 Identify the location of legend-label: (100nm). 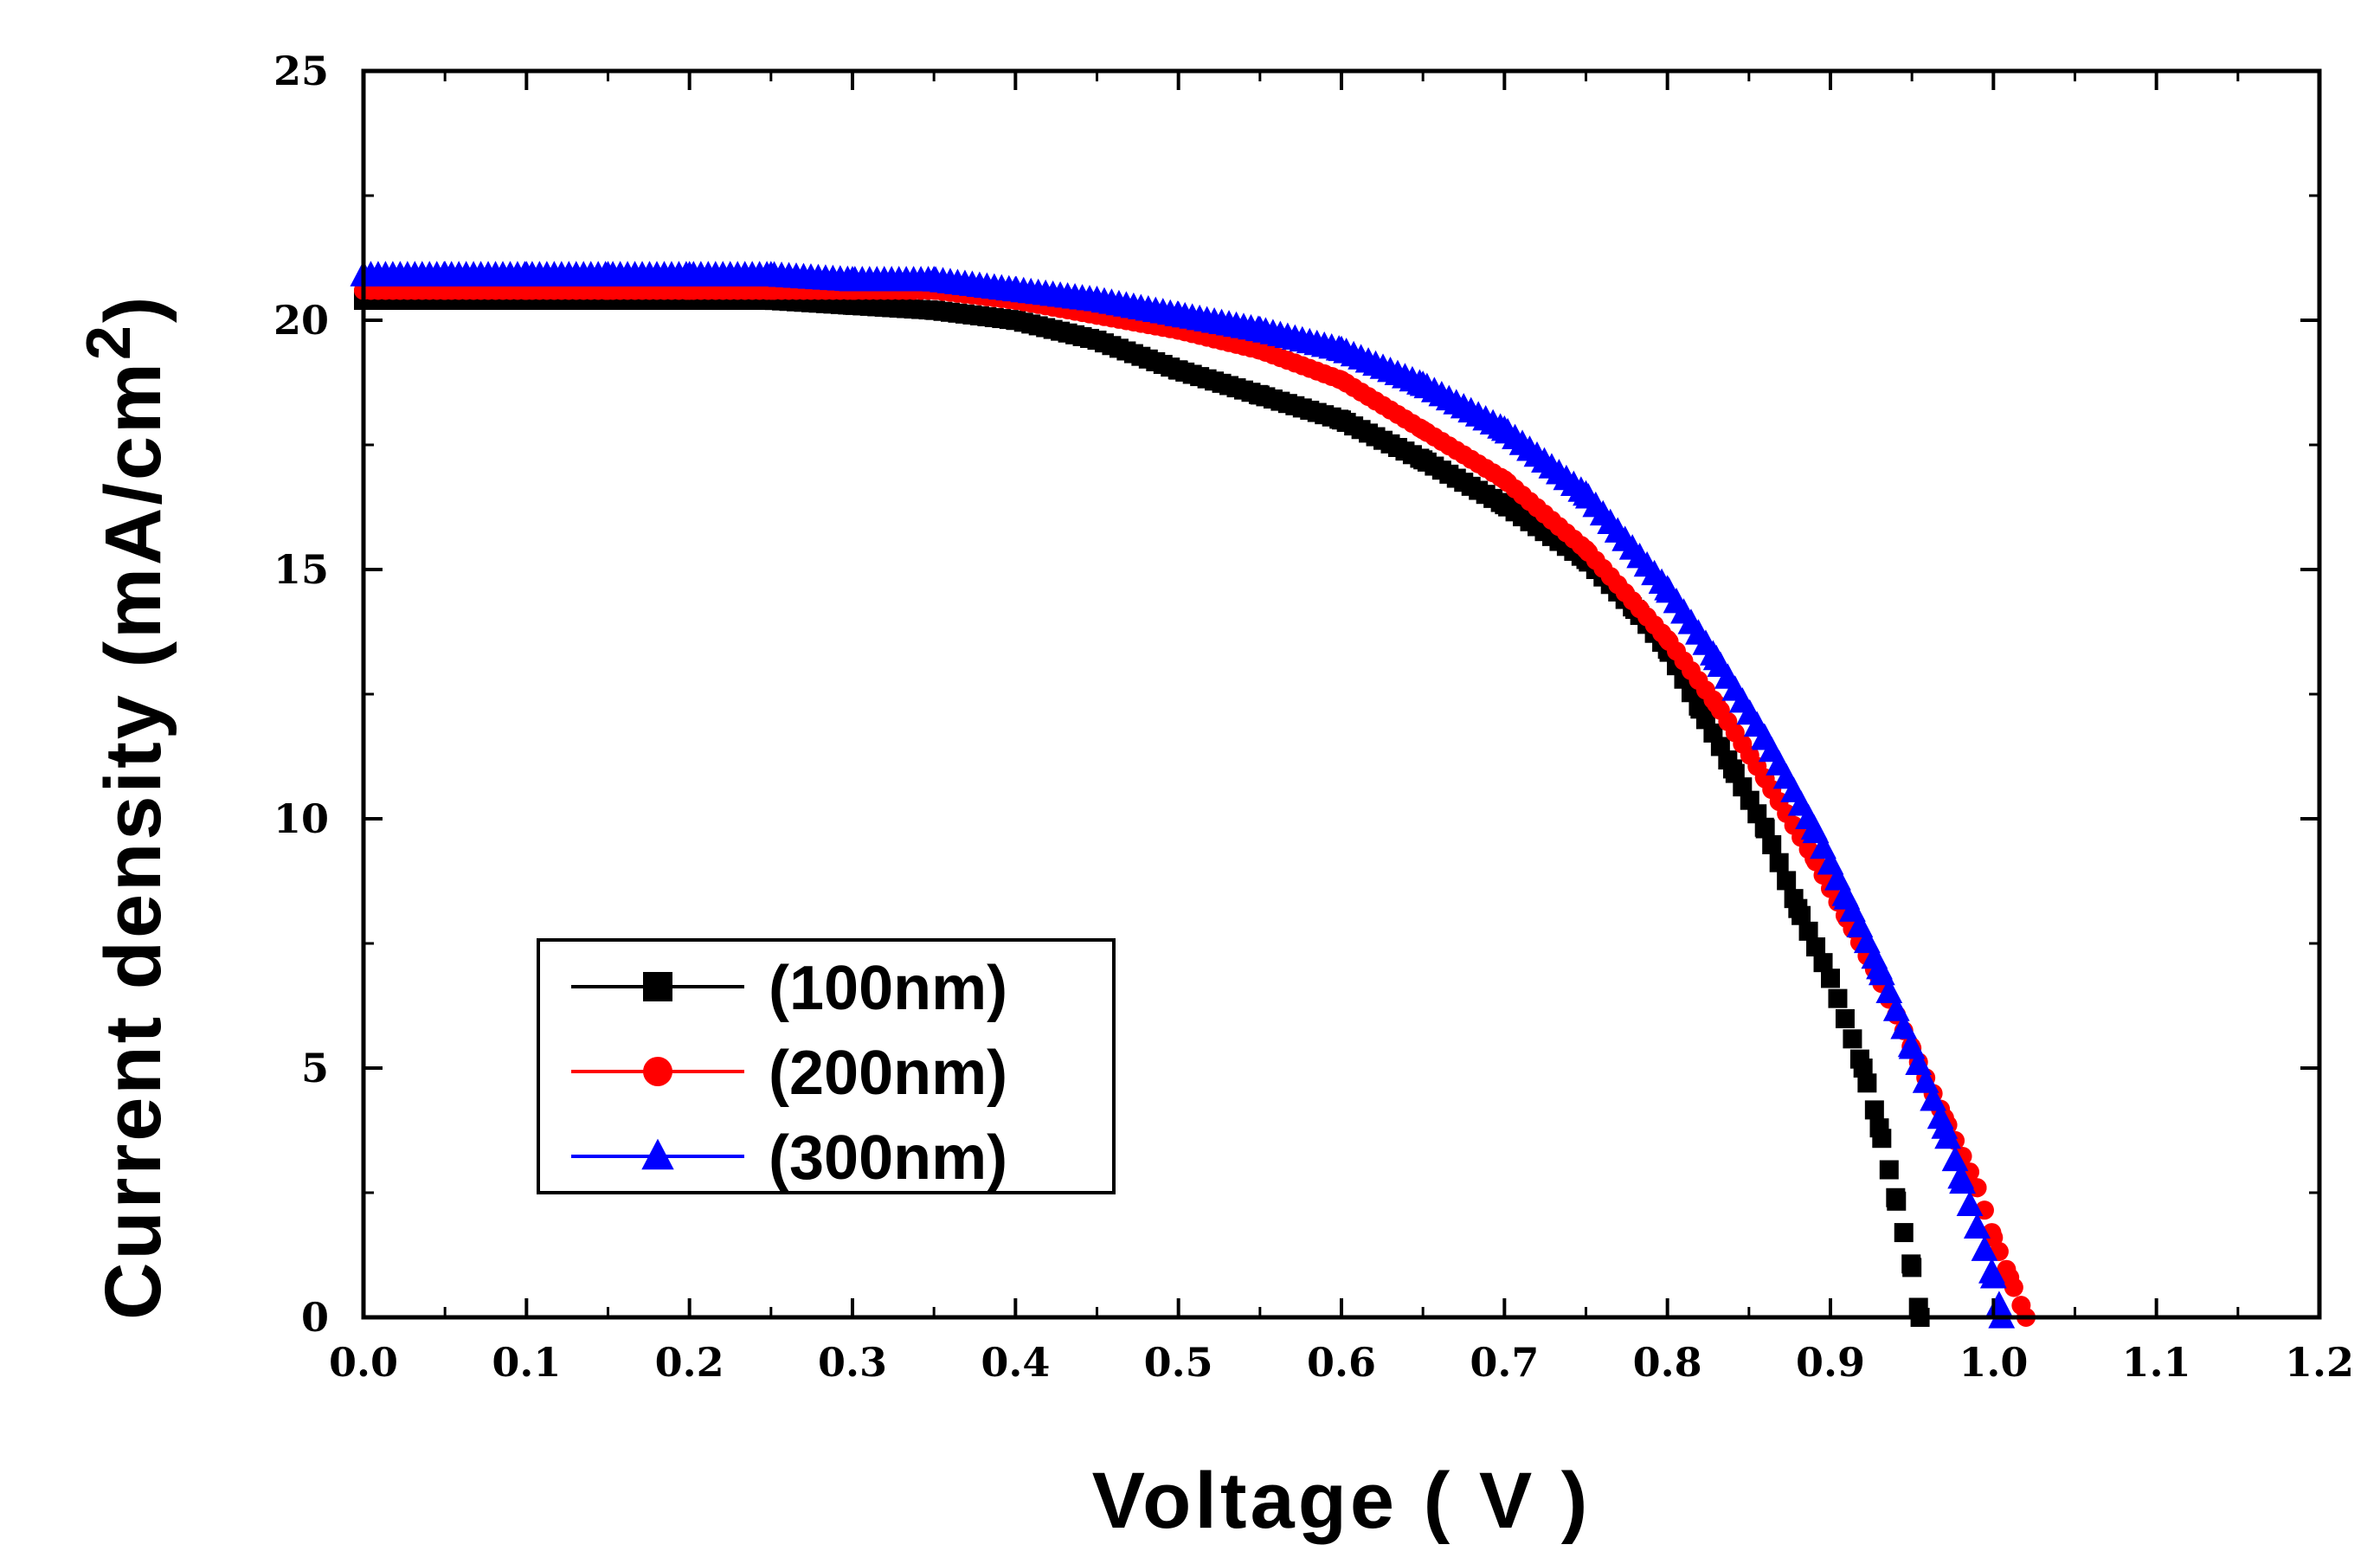
(888, 989).